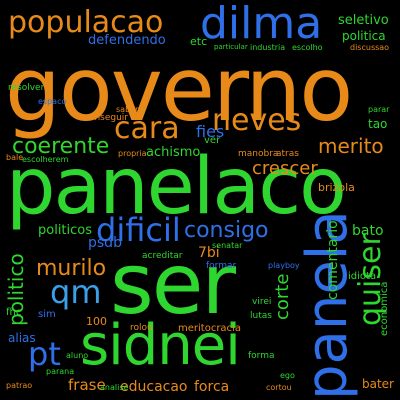 This screenshot has height=400, width=400. I want to click on word-patrao: patrao, so click(19, 385).